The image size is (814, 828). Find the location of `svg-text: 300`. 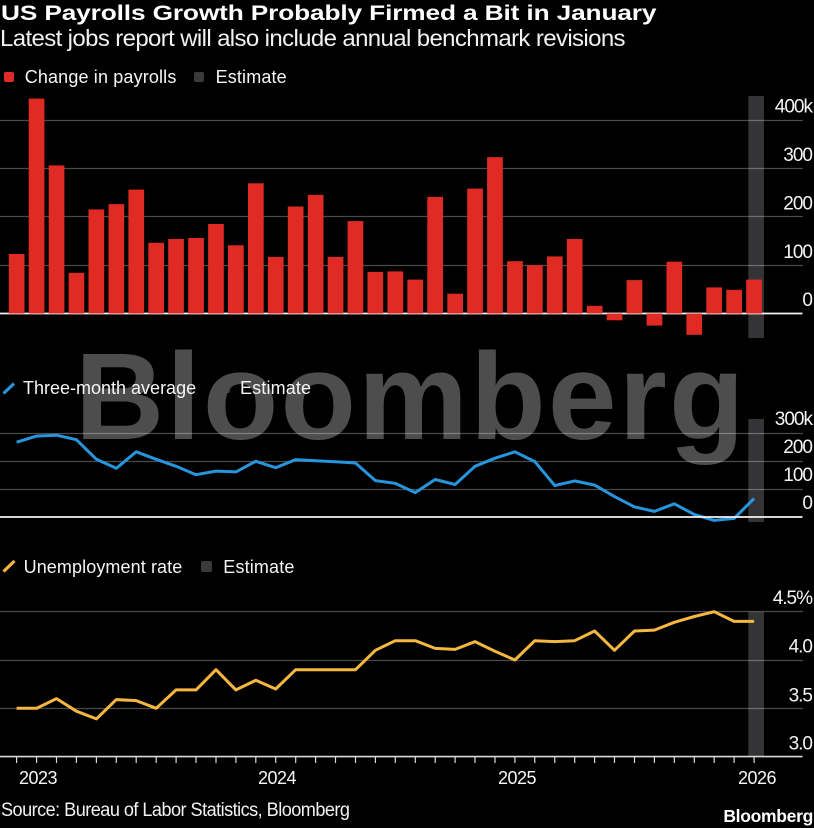

svg-text: 300 is located at coordinates (797, 155).